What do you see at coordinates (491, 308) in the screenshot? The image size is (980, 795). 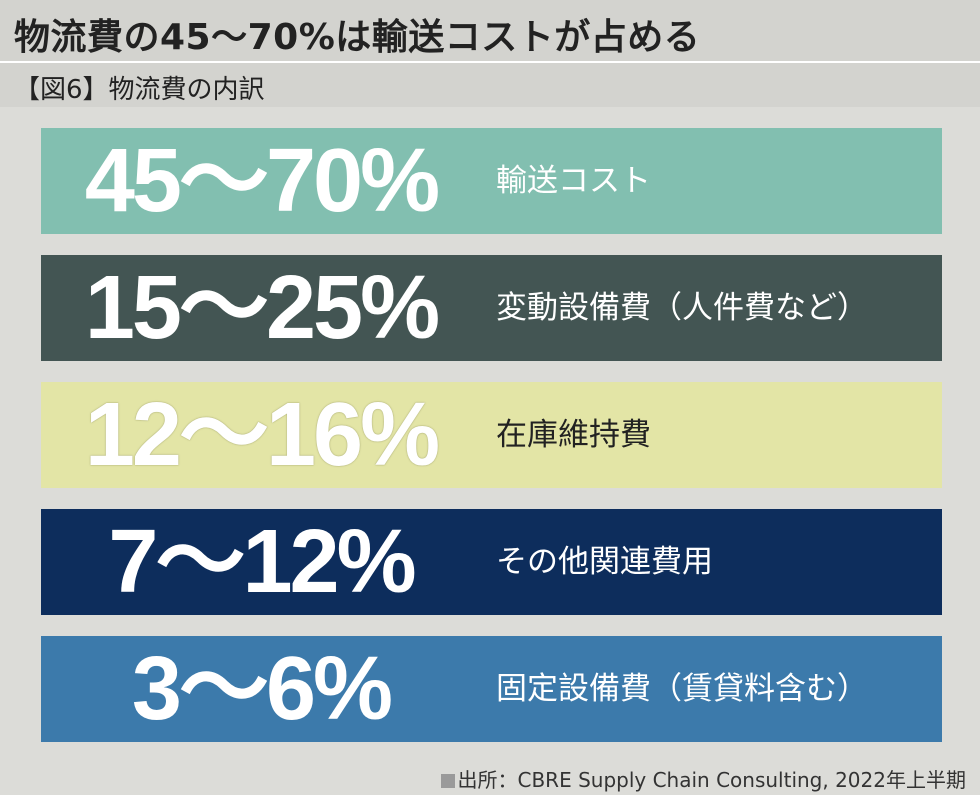 I see `cost-row: 15〜25% 変動設備費（人件費など）` at bounding box center [491, 308].